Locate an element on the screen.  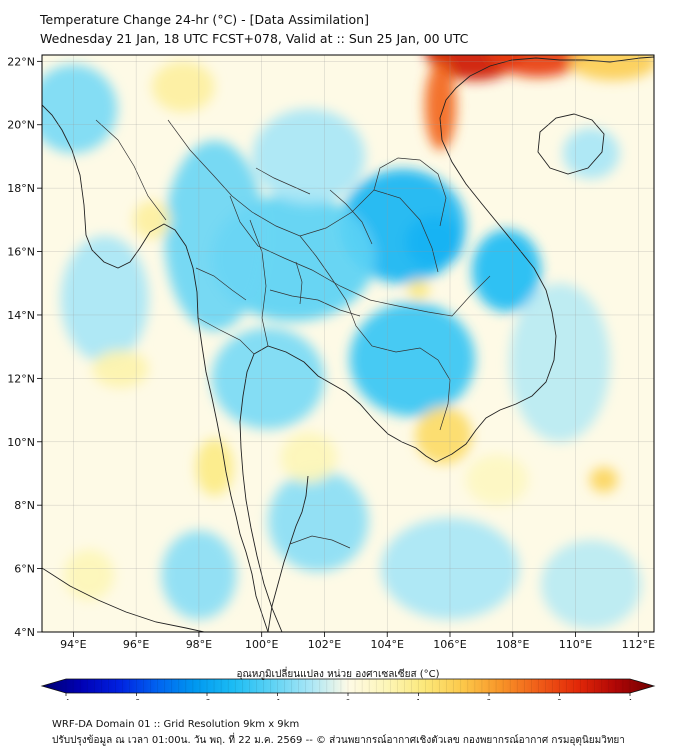
colorbar-tick-label: 0 is located at coordinates (348, 699).